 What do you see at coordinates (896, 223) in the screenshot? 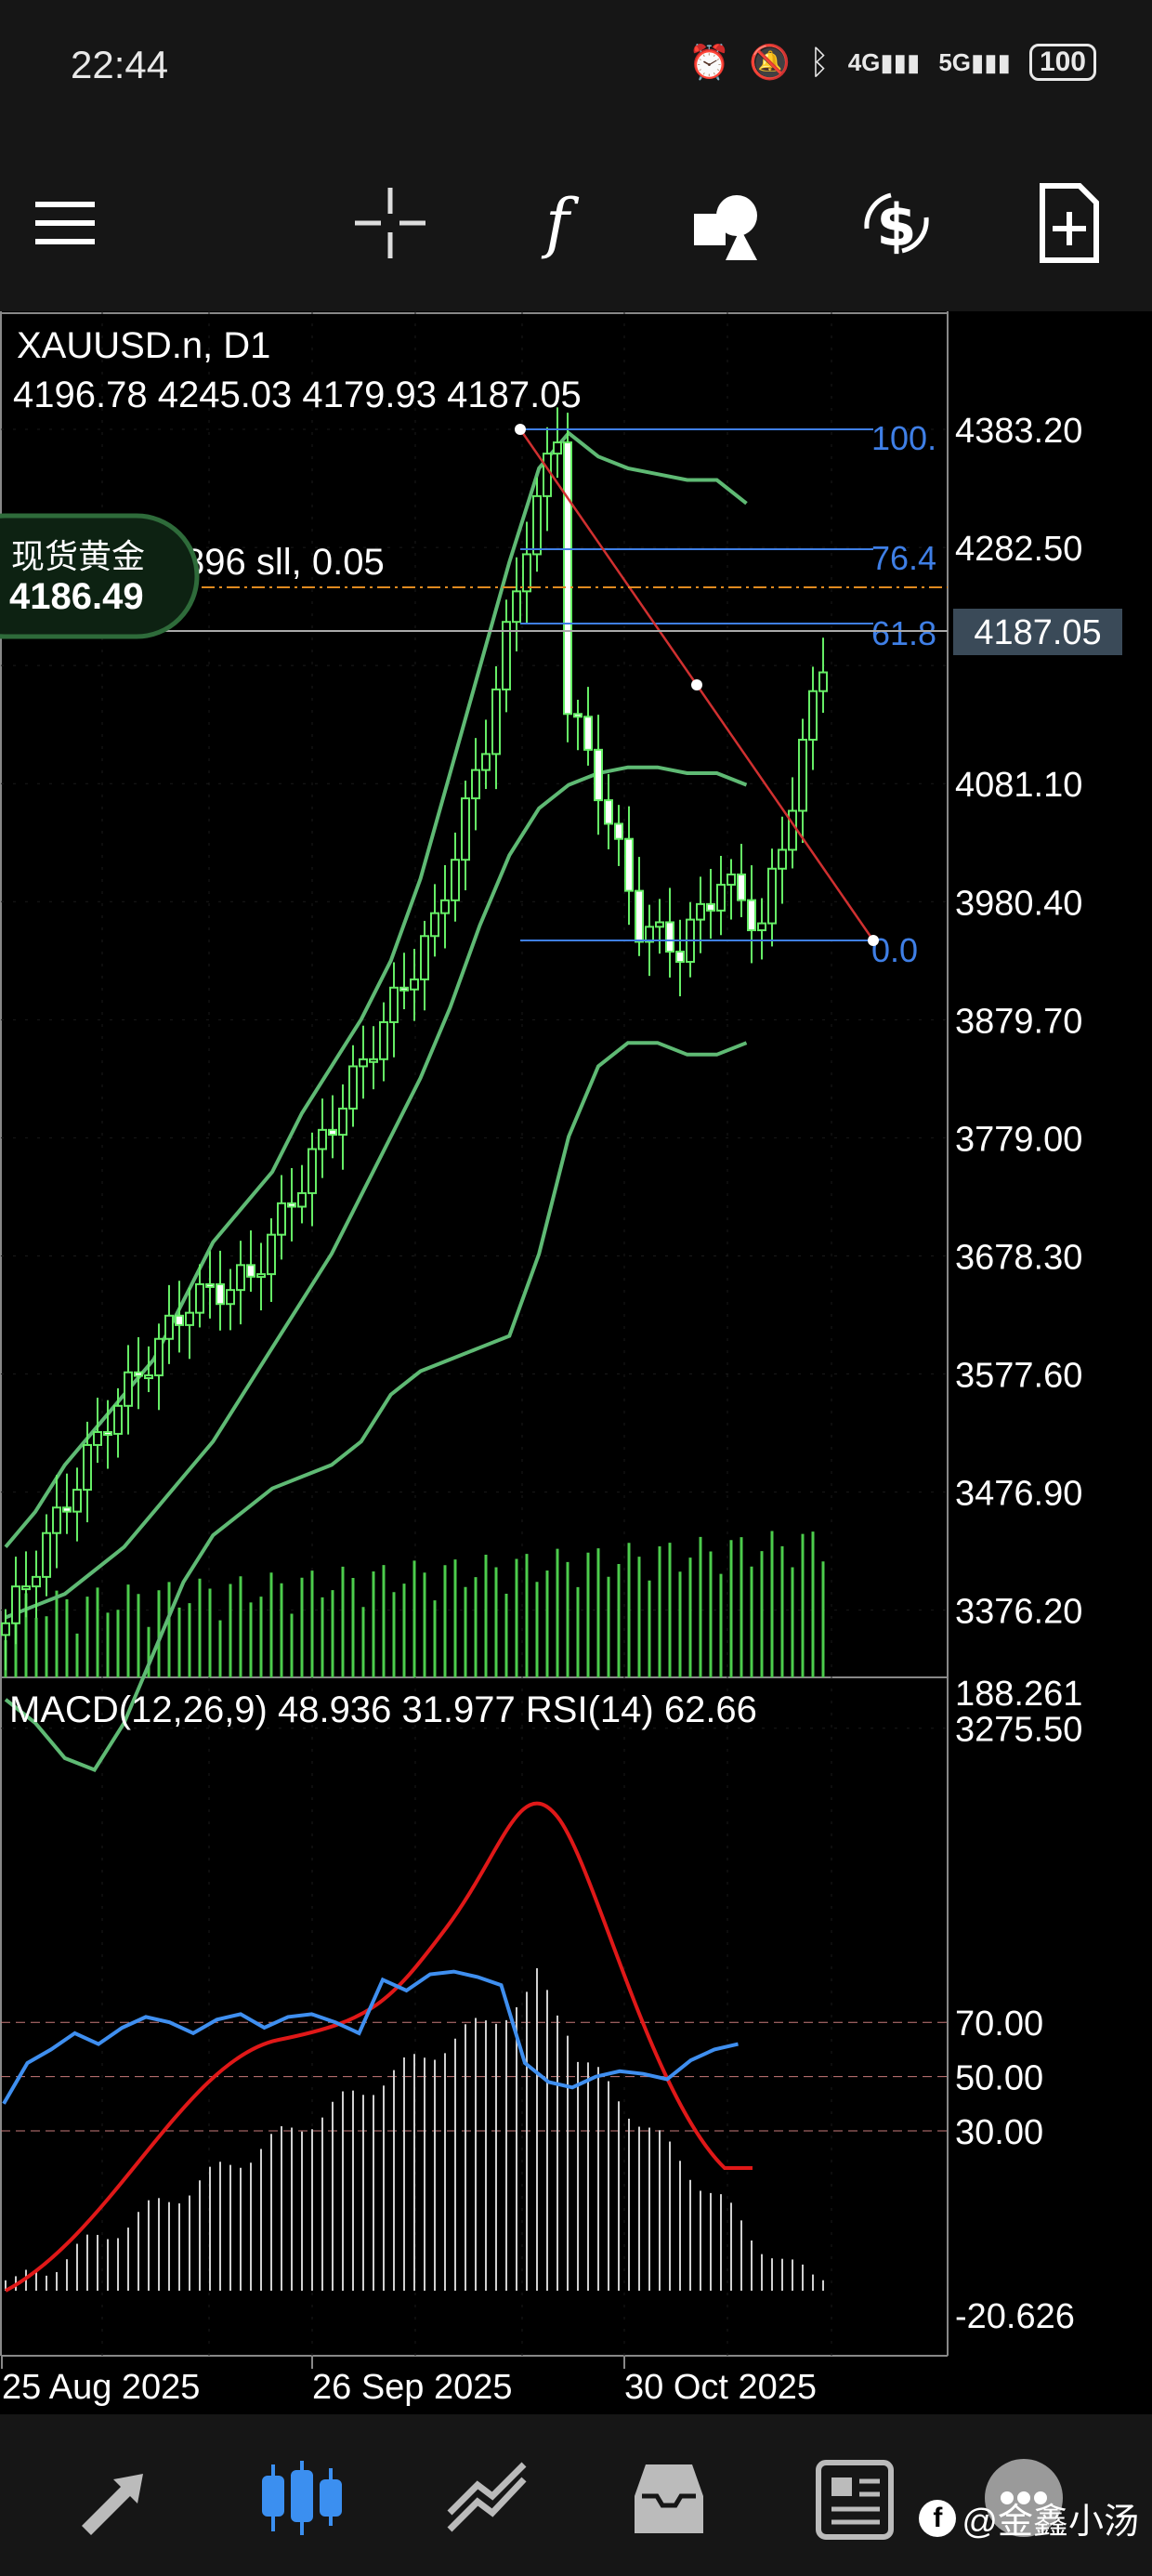
I see `trade-icon: $` at bounding box center [896, 223].